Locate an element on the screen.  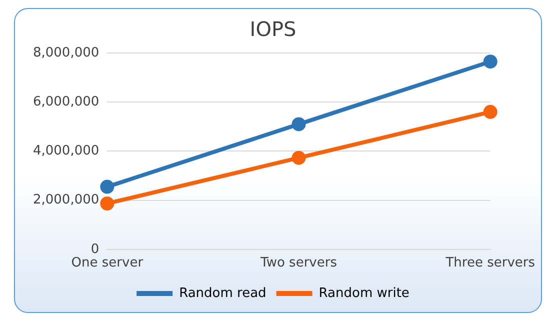
x-tick-label: Two servers is located at coordinates (299, 263).